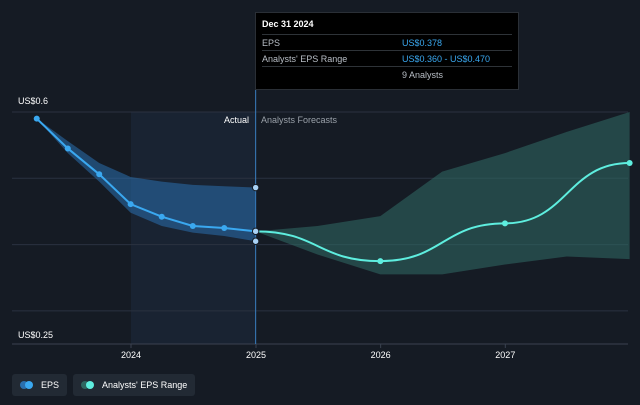  What do you see at coordinates (145, 385) in the screenshot?
I see `legend-label: Analysts' EPS Range` at bounding box center [145, 385].